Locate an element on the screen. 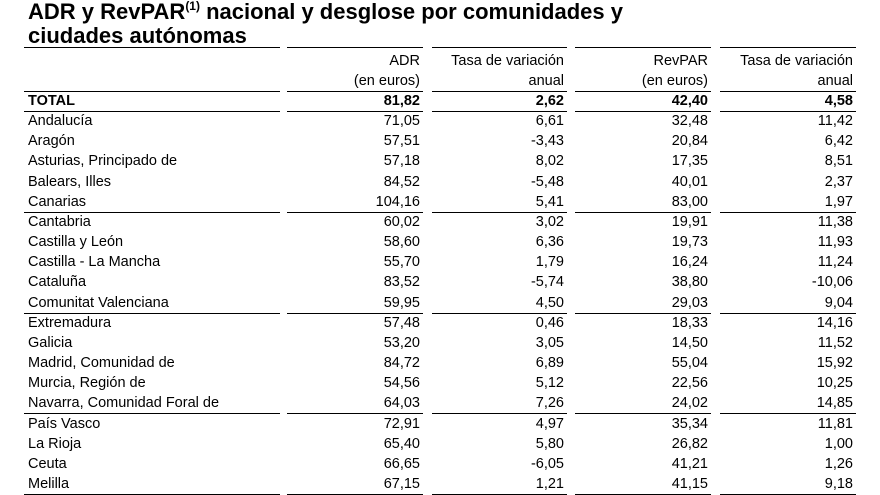  cell-value: 3,02 is located at coordinates (549, 221).